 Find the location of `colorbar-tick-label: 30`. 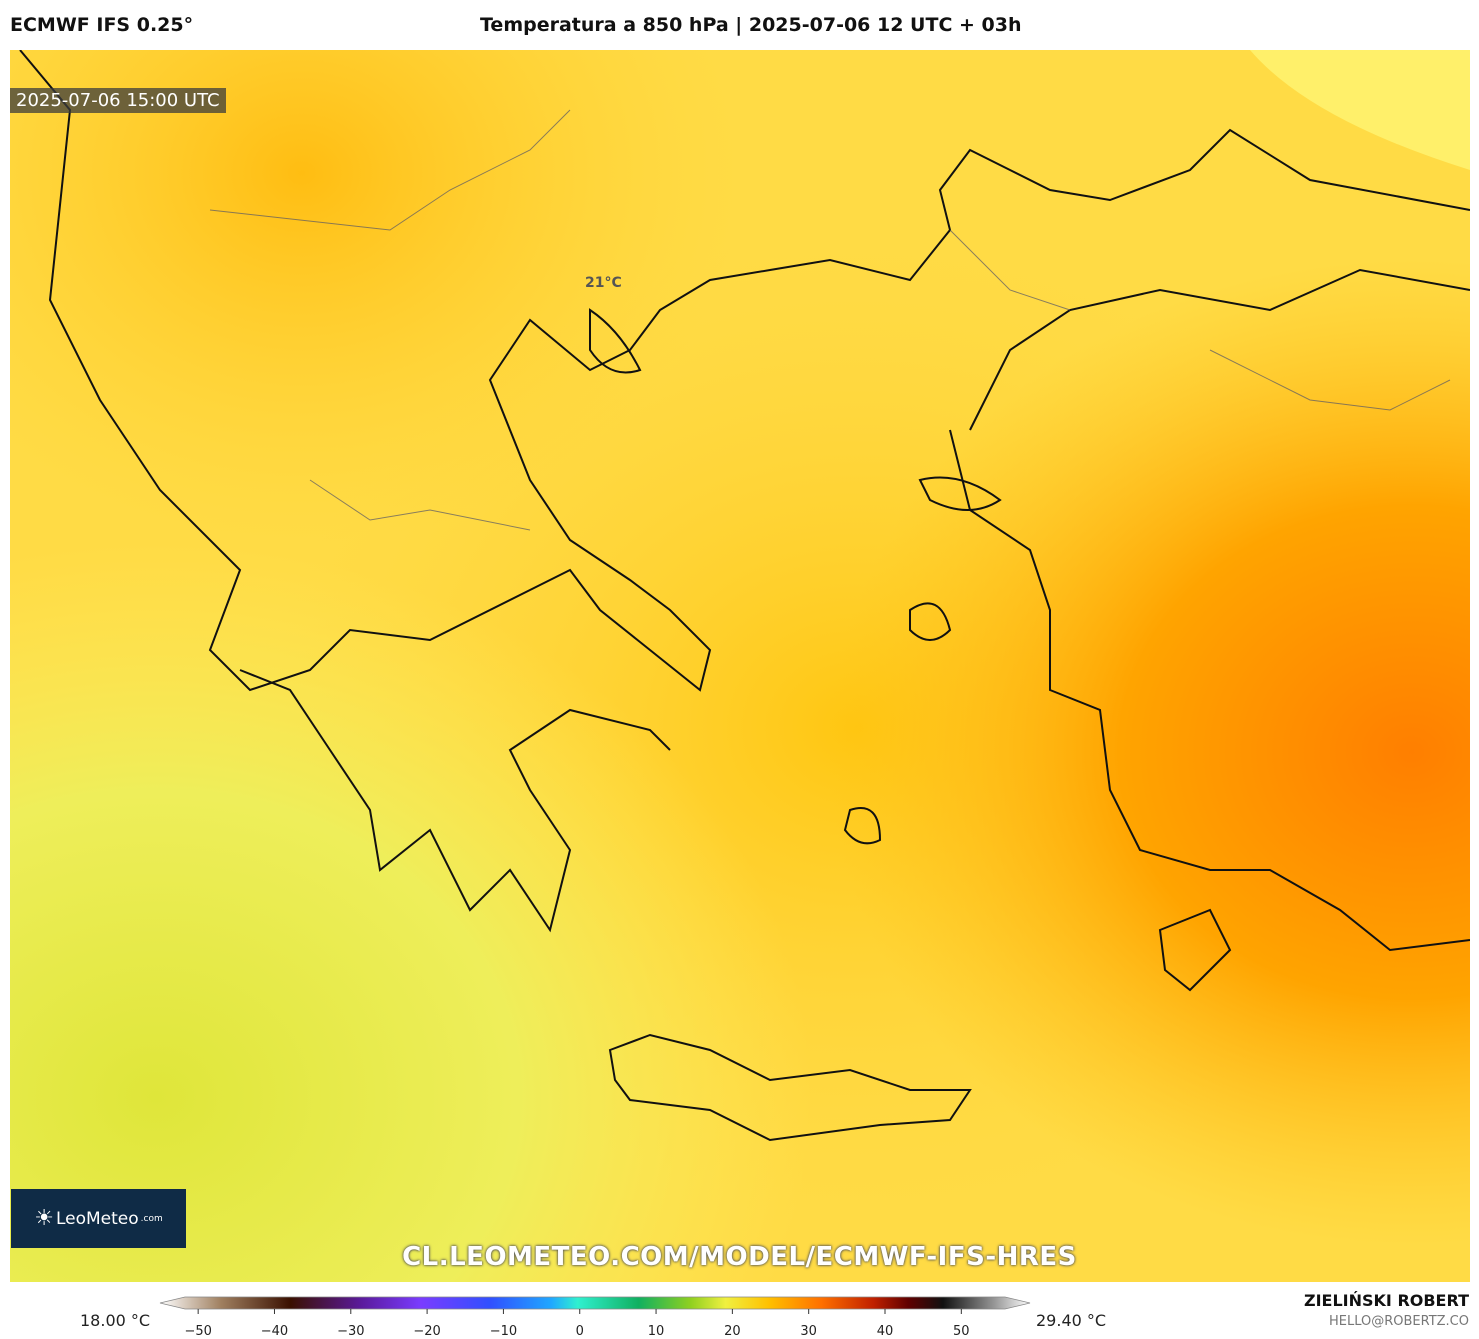

colorbar-tick-label: 30 is located at coordinates (808, 1331).